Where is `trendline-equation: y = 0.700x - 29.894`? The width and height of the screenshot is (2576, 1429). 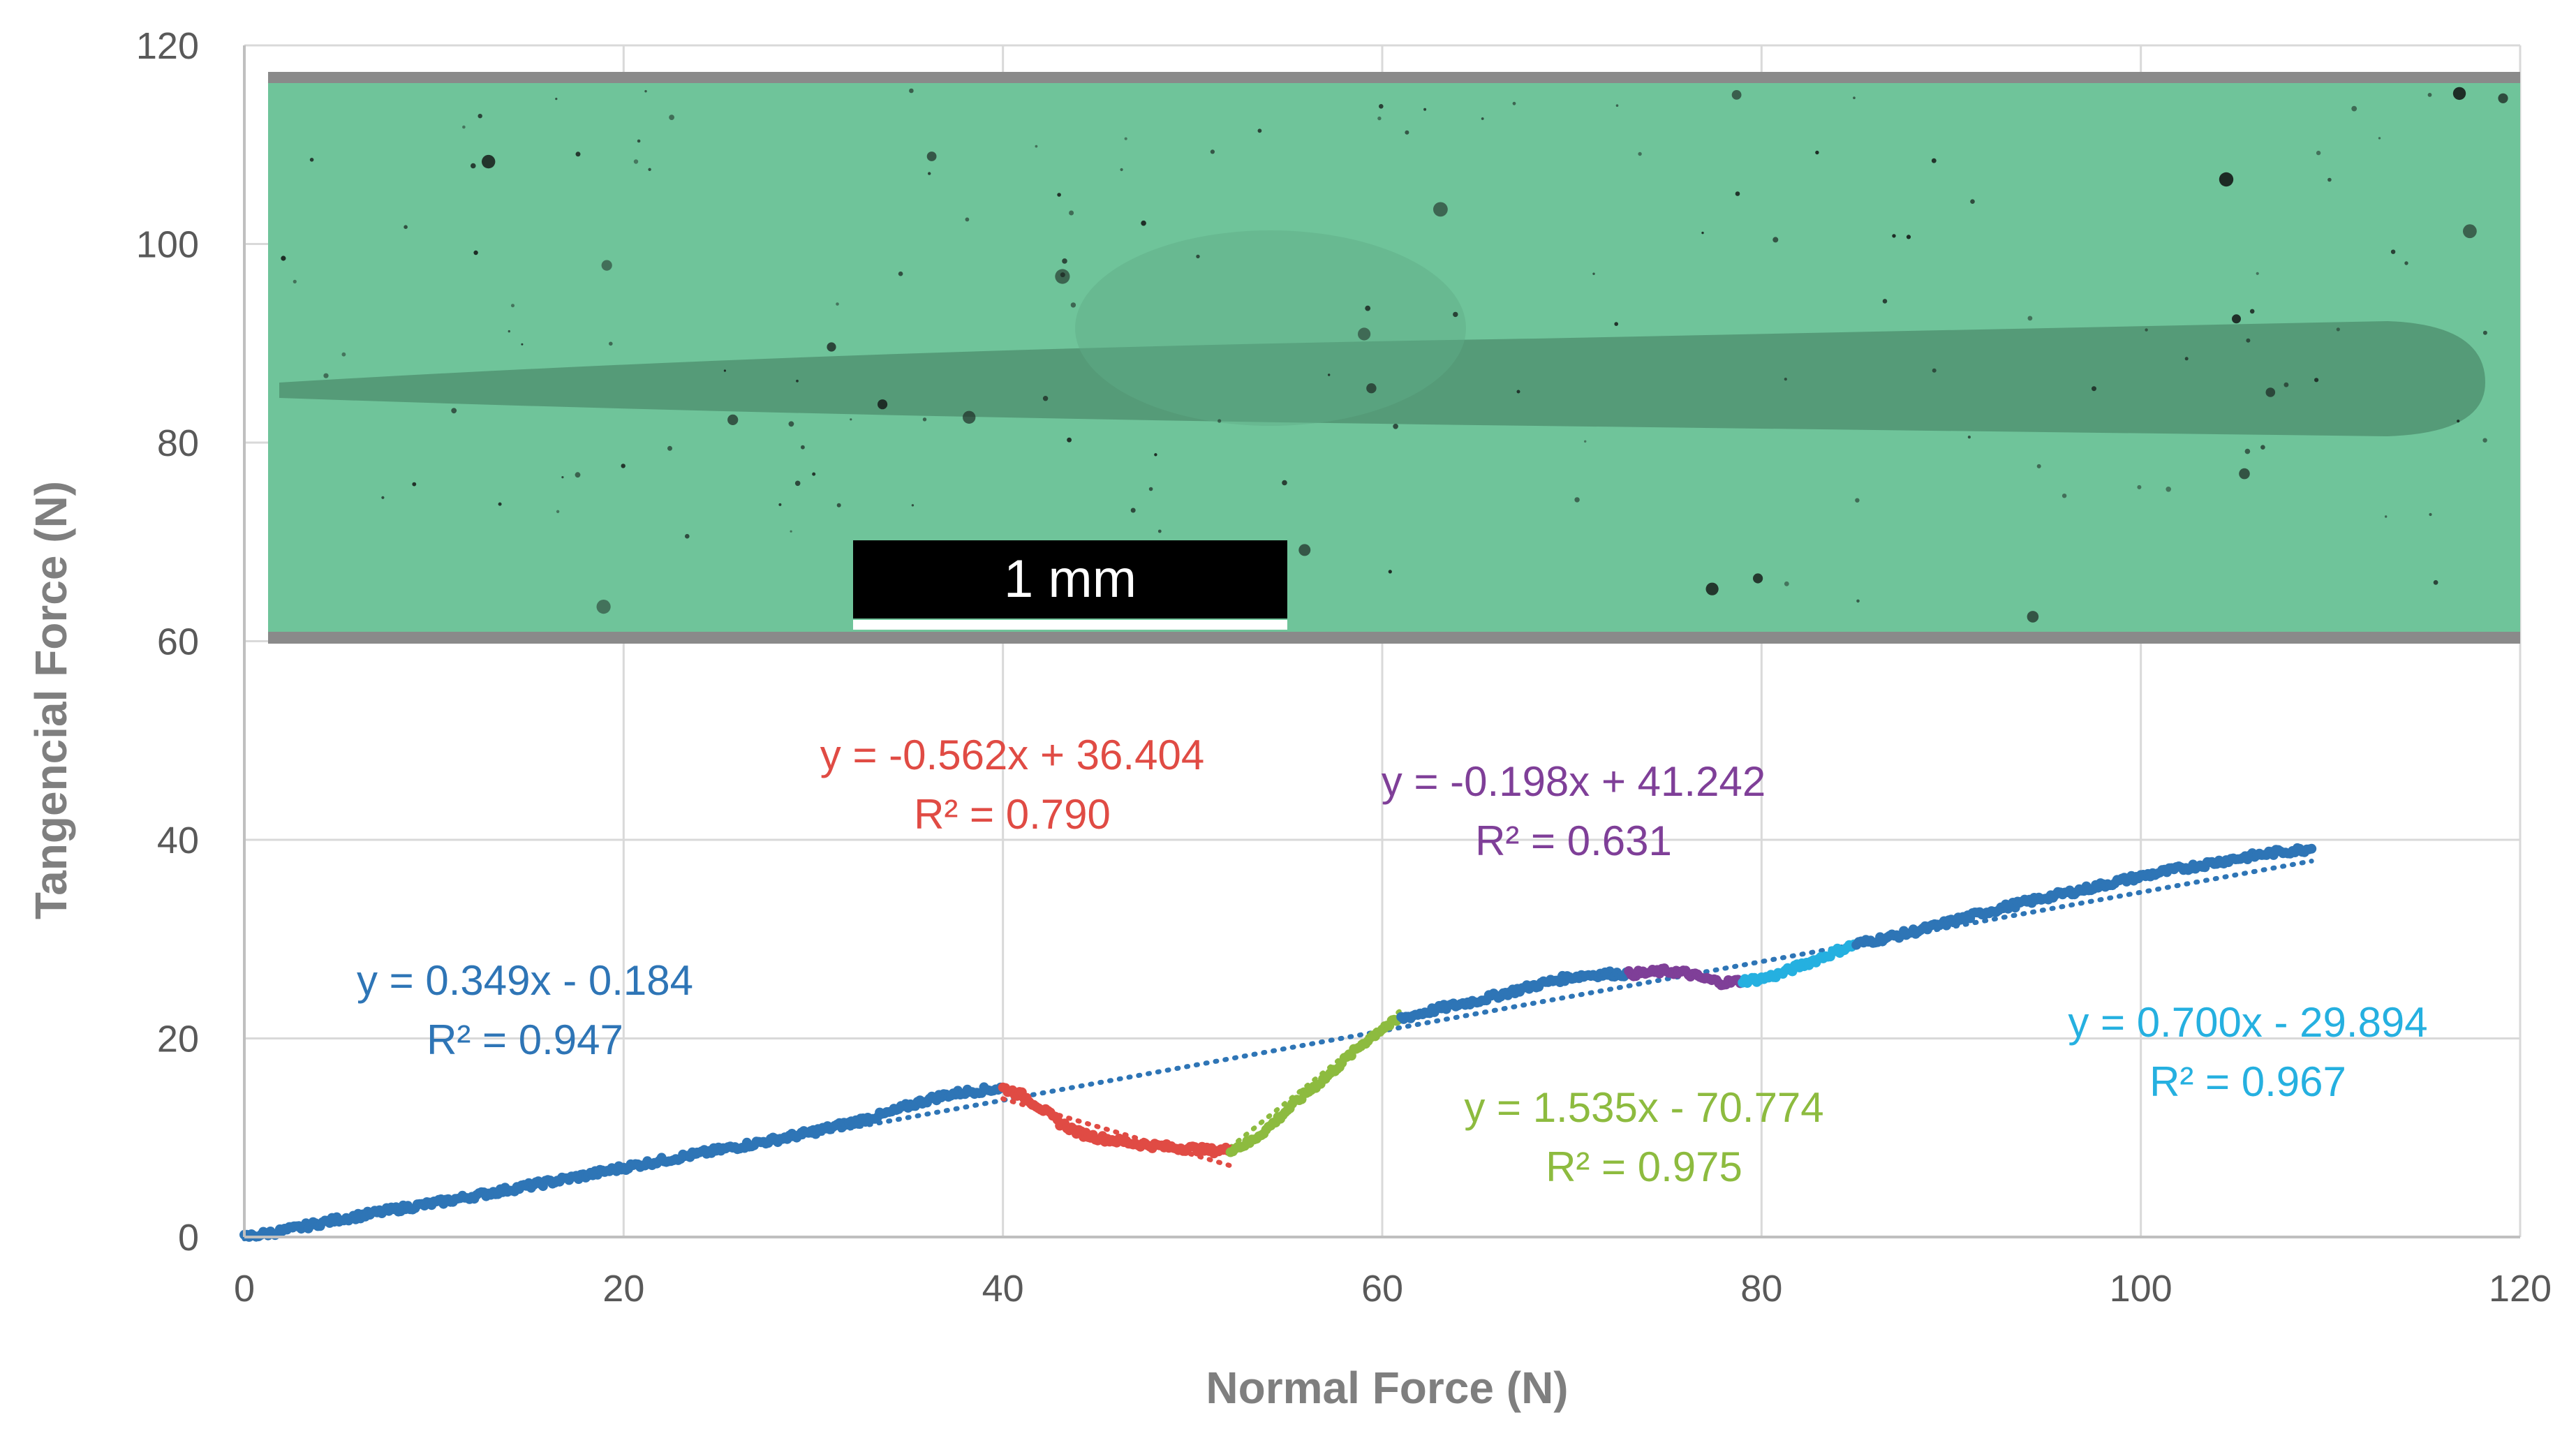
trendline-equation: y = 0.700x - 29.894 is located at coordinates (2247, 1022).